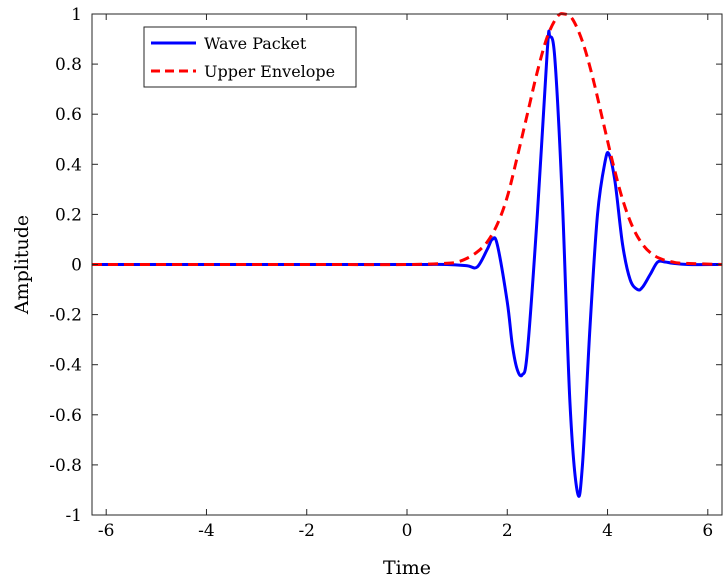 Image resolution: width=723 pixels, height=583 pixels. I want to click on y-tick-label: 1, so click(76, 15).